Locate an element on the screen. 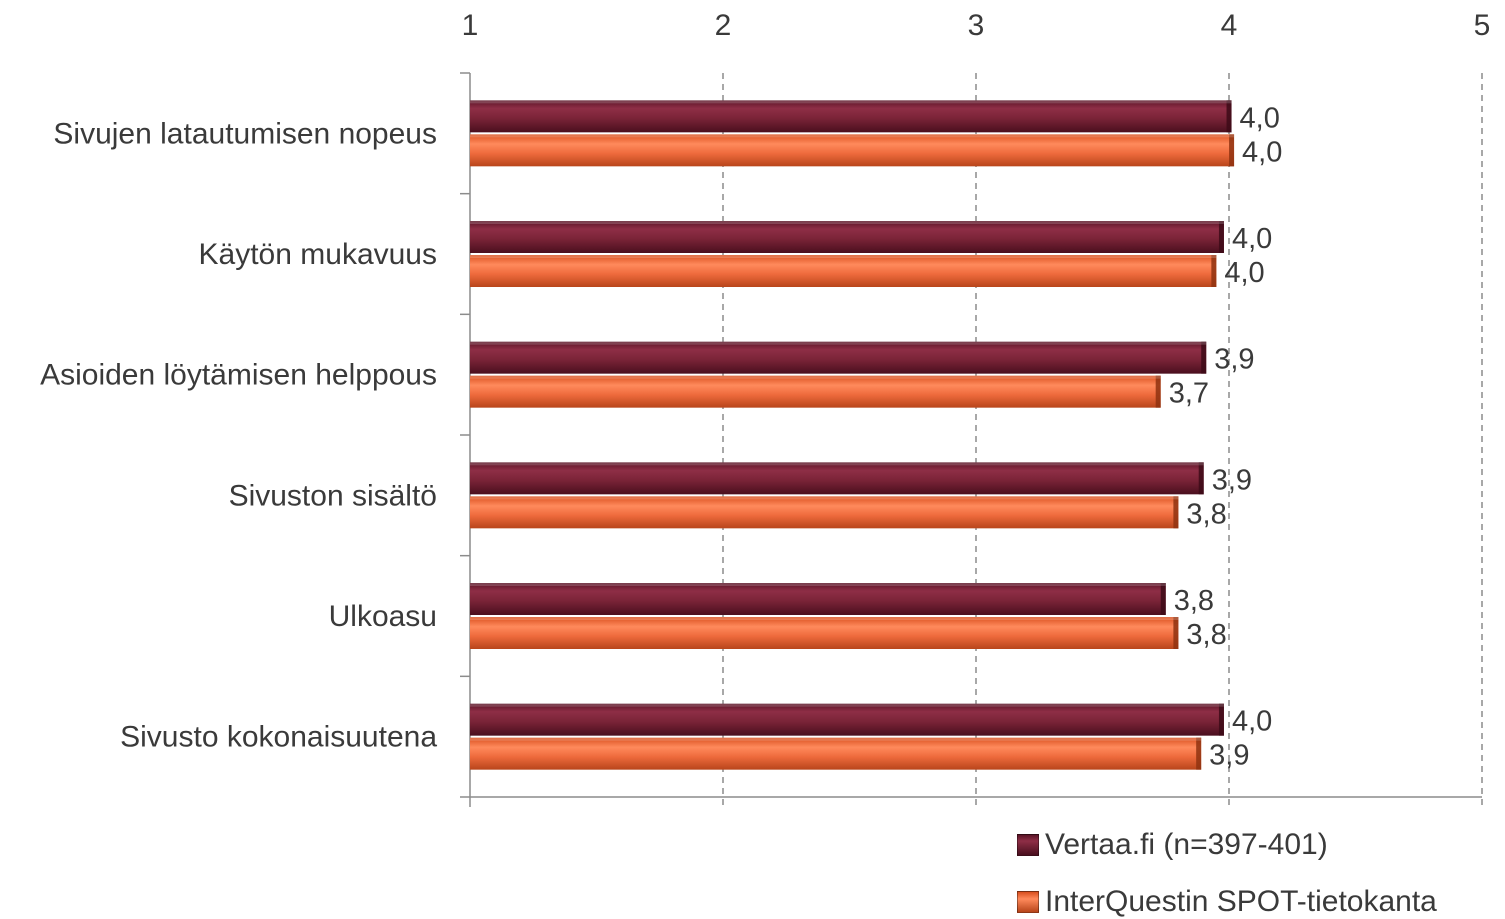 The width and height of the screenshot is (1505, 919). category-label: Ulkoasu is located at coordinates (383, 616).